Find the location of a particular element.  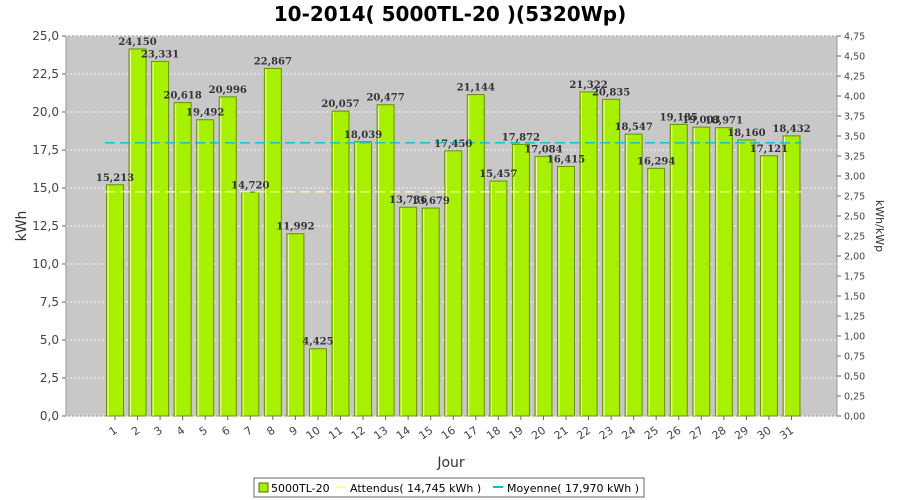

x-tick-label: 6 is located at coordinates (225, 431).